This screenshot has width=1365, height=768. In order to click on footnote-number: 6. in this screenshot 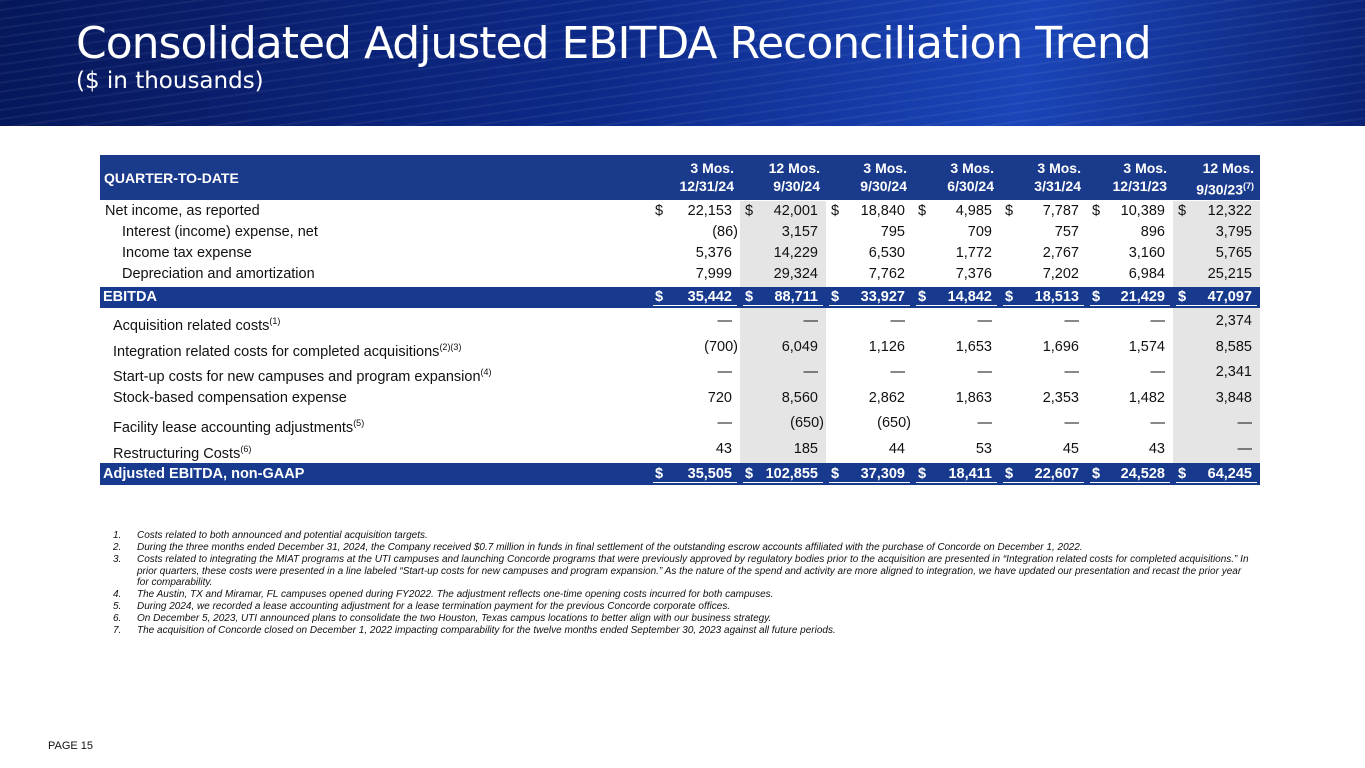, I will do `click(117, 618)`.